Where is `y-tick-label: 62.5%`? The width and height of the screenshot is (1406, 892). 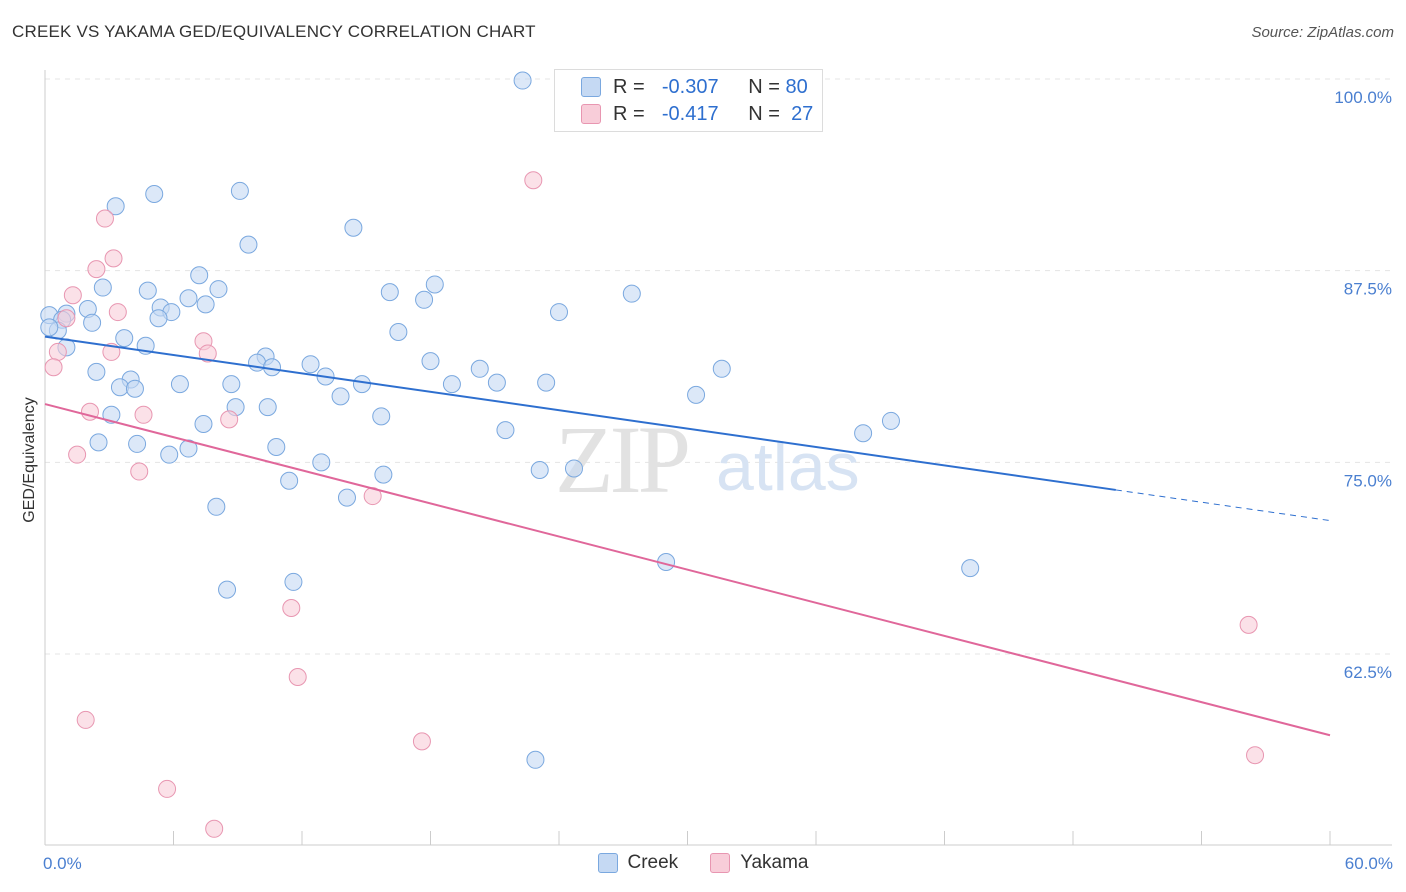 y-tick-label: 62.5% is located at coordinates (1368, 672).